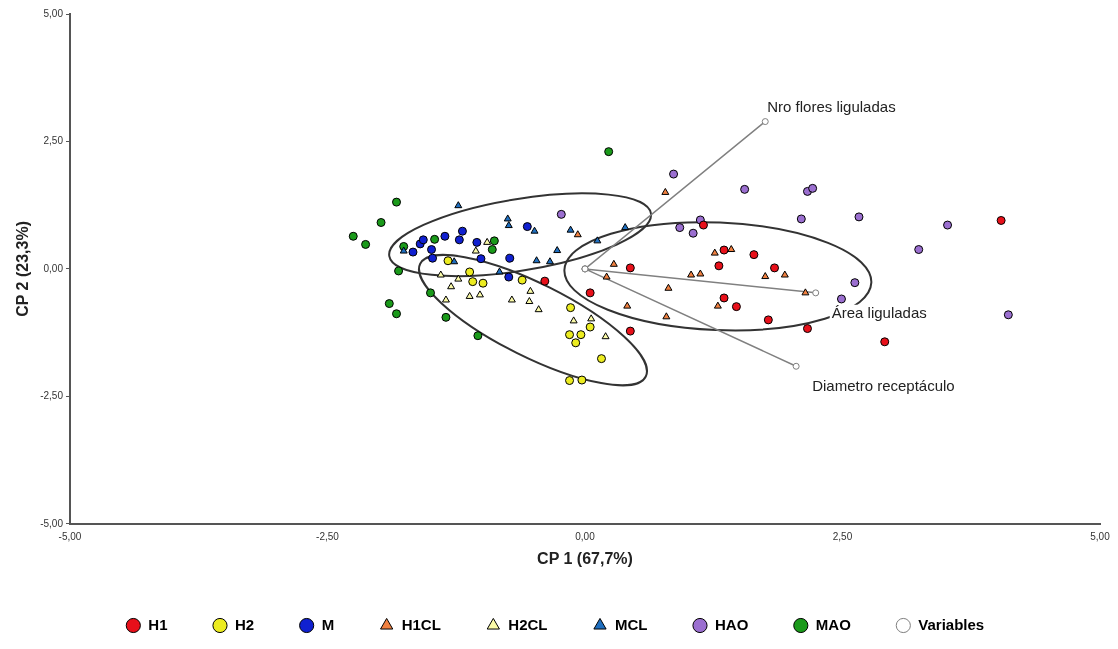  What do you see at coordinates (831, 107) in the screenshot?
I see `annotation: Nro flores liguladas` at bounding box center [831, 107].